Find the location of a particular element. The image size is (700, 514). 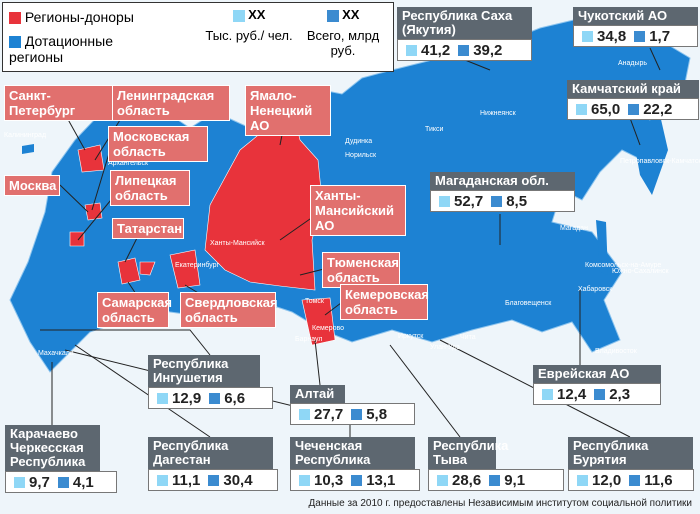

callout-values: 9,7 4,1 is located at coordinates (61, 482).